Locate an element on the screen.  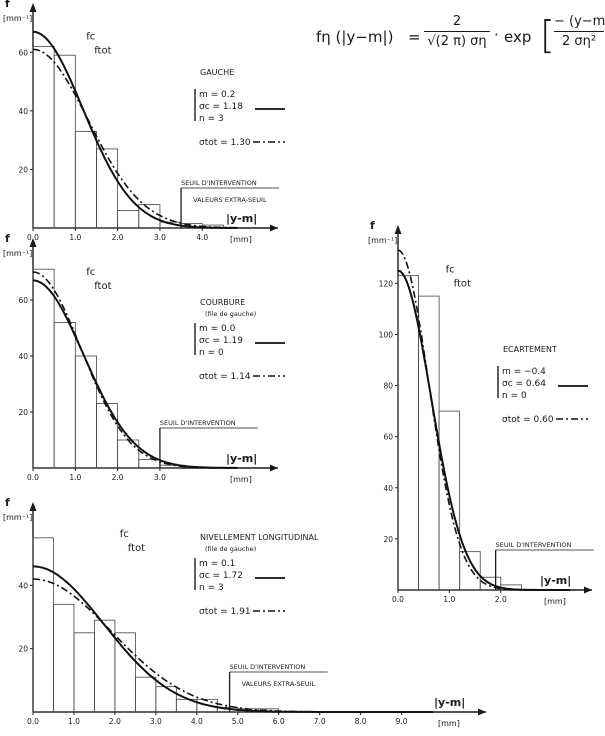
courbure-y-tick-label: 40 is located at coordinates (23, 356).